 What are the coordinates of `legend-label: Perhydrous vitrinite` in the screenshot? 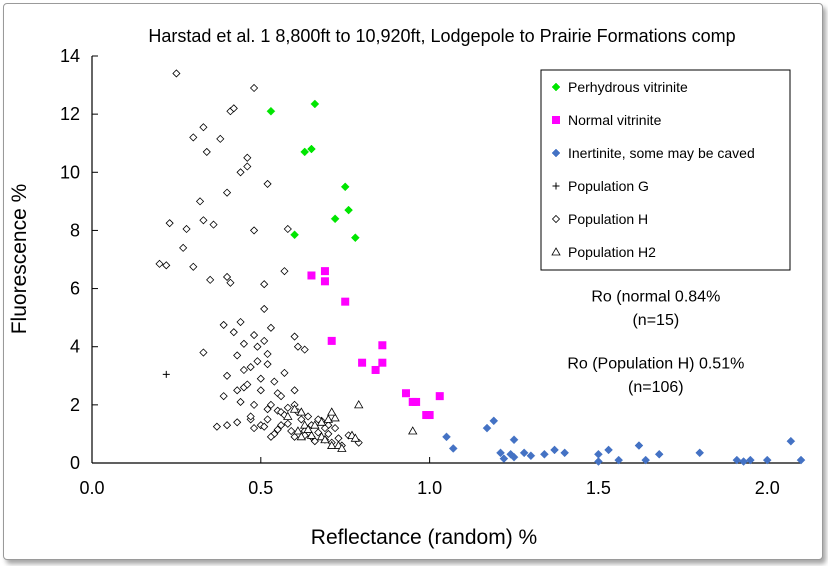 It's located at (628, 87).